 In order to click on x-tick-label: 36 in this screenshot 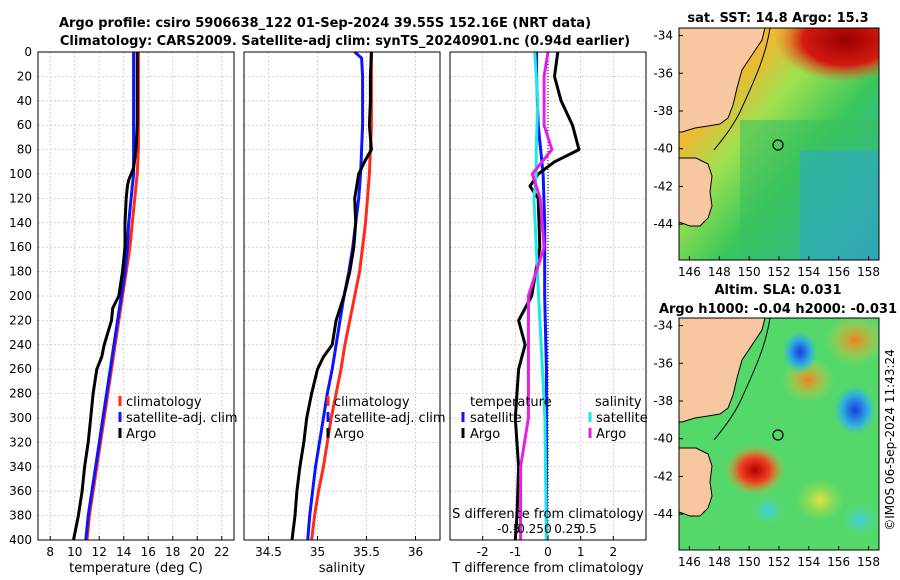, I will do `click(415, 552)`.